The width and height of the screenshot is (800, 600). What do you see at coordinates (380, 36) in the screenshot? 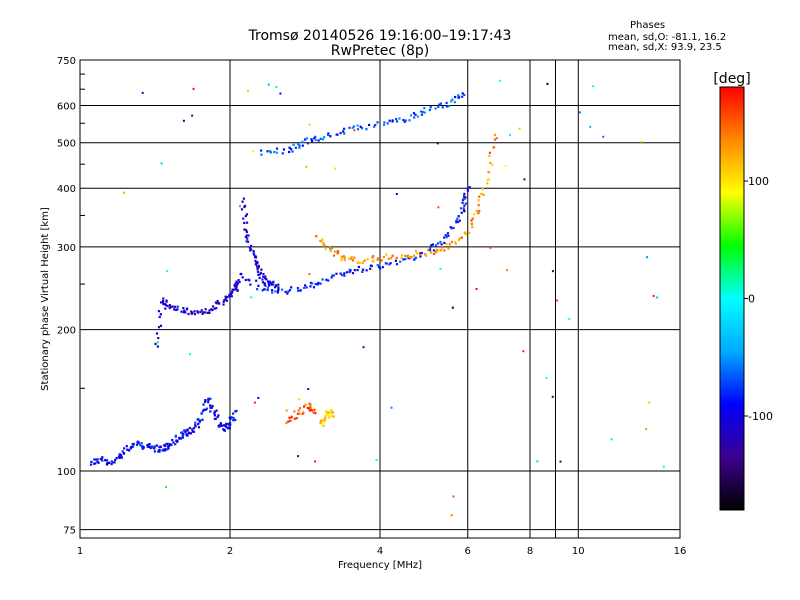
I see `chart-title: Tromsø 20140526 19:16:00–19:17:43` at bounding box center [380, 36].